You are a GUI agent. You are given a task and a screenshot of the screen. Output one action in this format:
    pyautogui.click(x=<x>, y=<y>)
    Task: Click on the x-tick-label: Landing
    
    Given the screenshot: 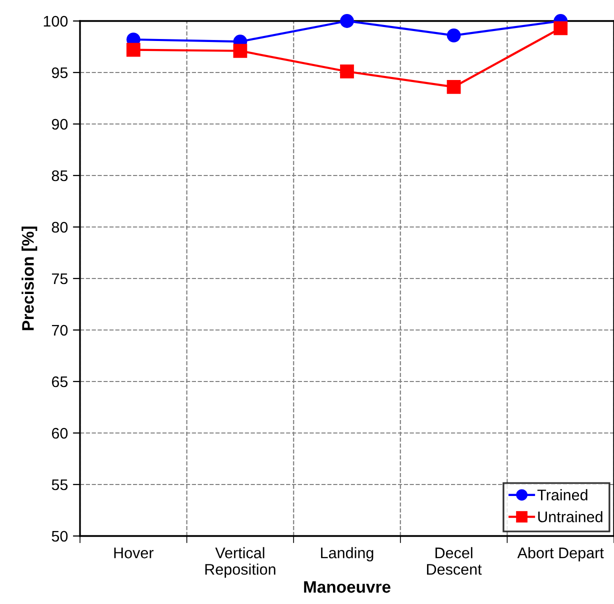 What is the action you would take?
    pyautogui.click(x=347, y=554)
    